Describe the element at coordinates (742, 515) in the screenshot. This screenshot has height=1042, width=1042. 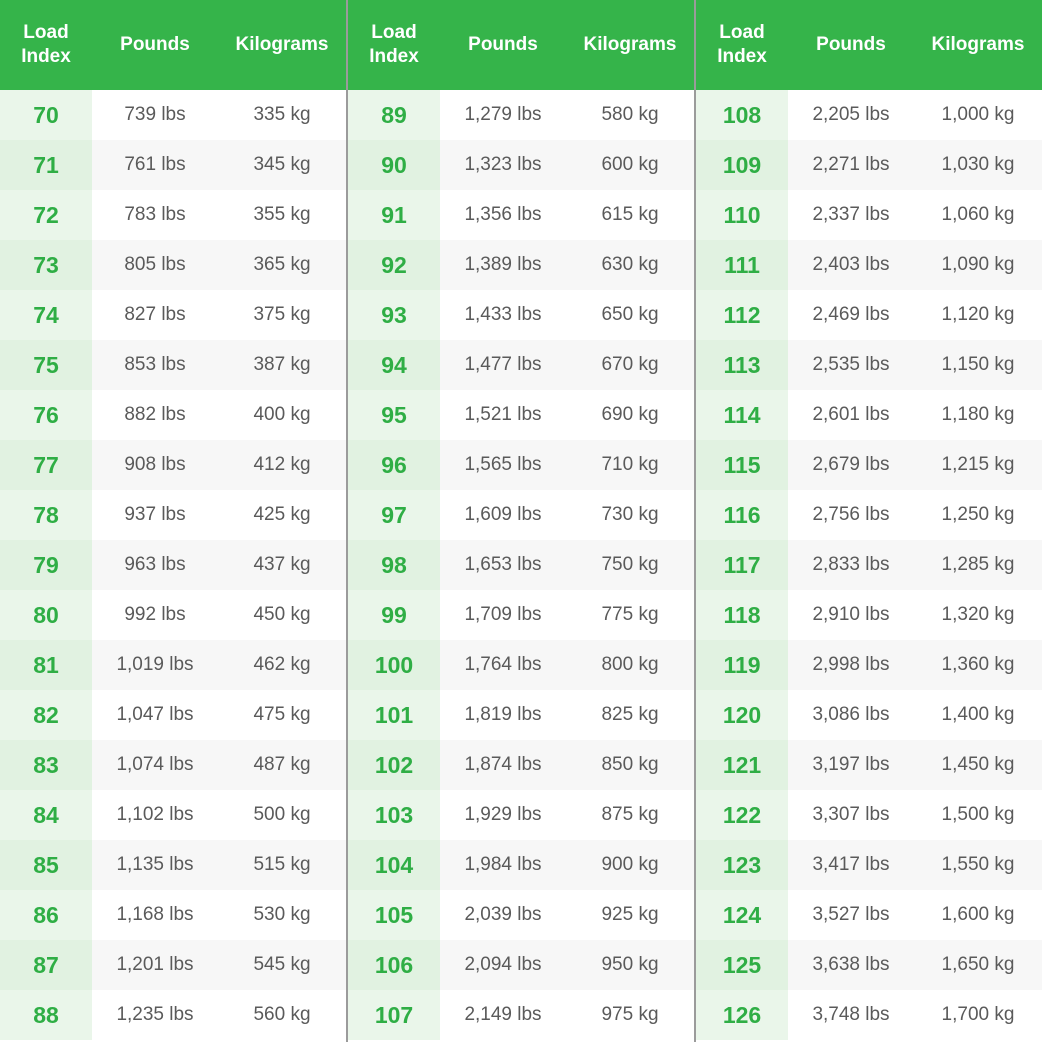
I see `load-index-cell: 116` at that location.